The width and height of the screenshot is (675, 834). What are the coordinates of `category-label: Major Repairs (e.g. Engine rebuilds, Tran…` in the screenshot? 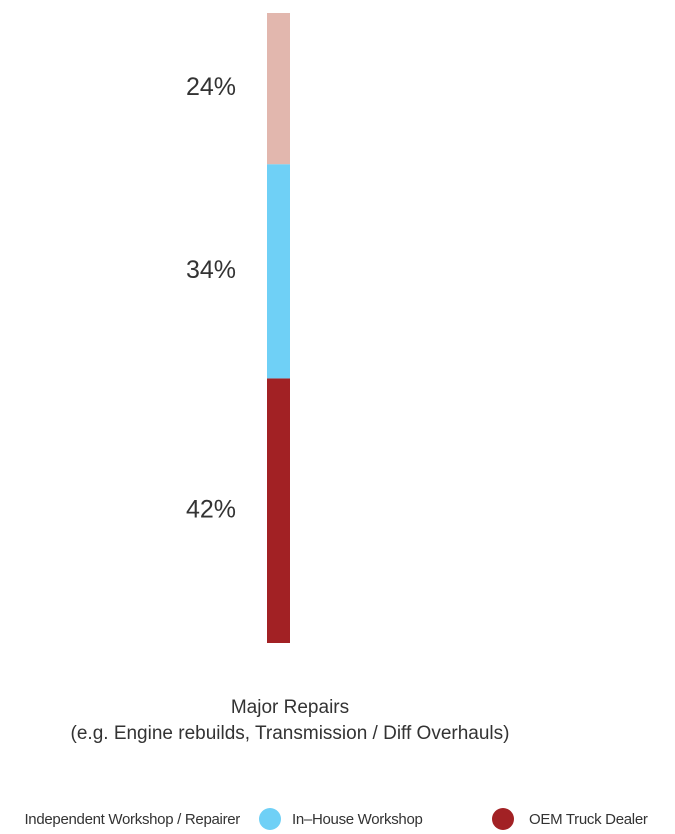 It's located at (290, 720).